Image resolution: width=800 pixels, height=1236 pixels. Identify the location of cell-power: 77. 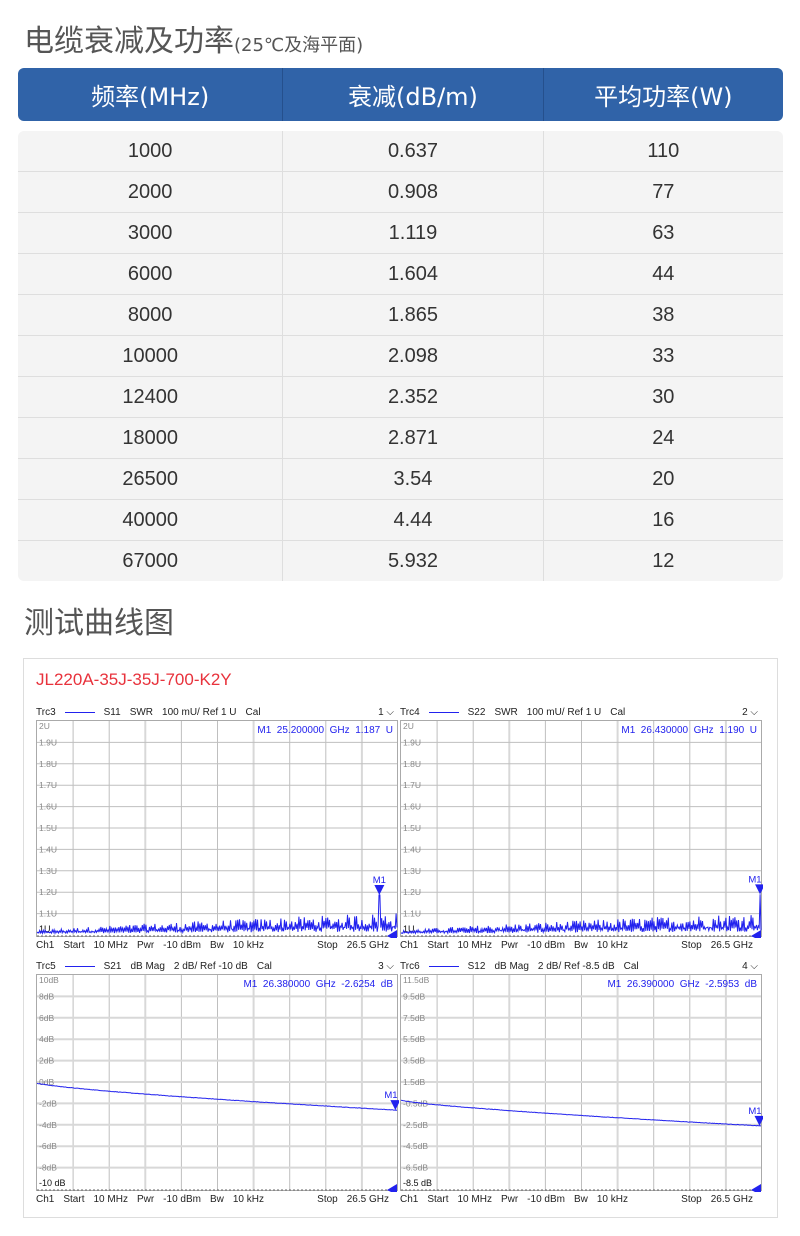
(663, 191).